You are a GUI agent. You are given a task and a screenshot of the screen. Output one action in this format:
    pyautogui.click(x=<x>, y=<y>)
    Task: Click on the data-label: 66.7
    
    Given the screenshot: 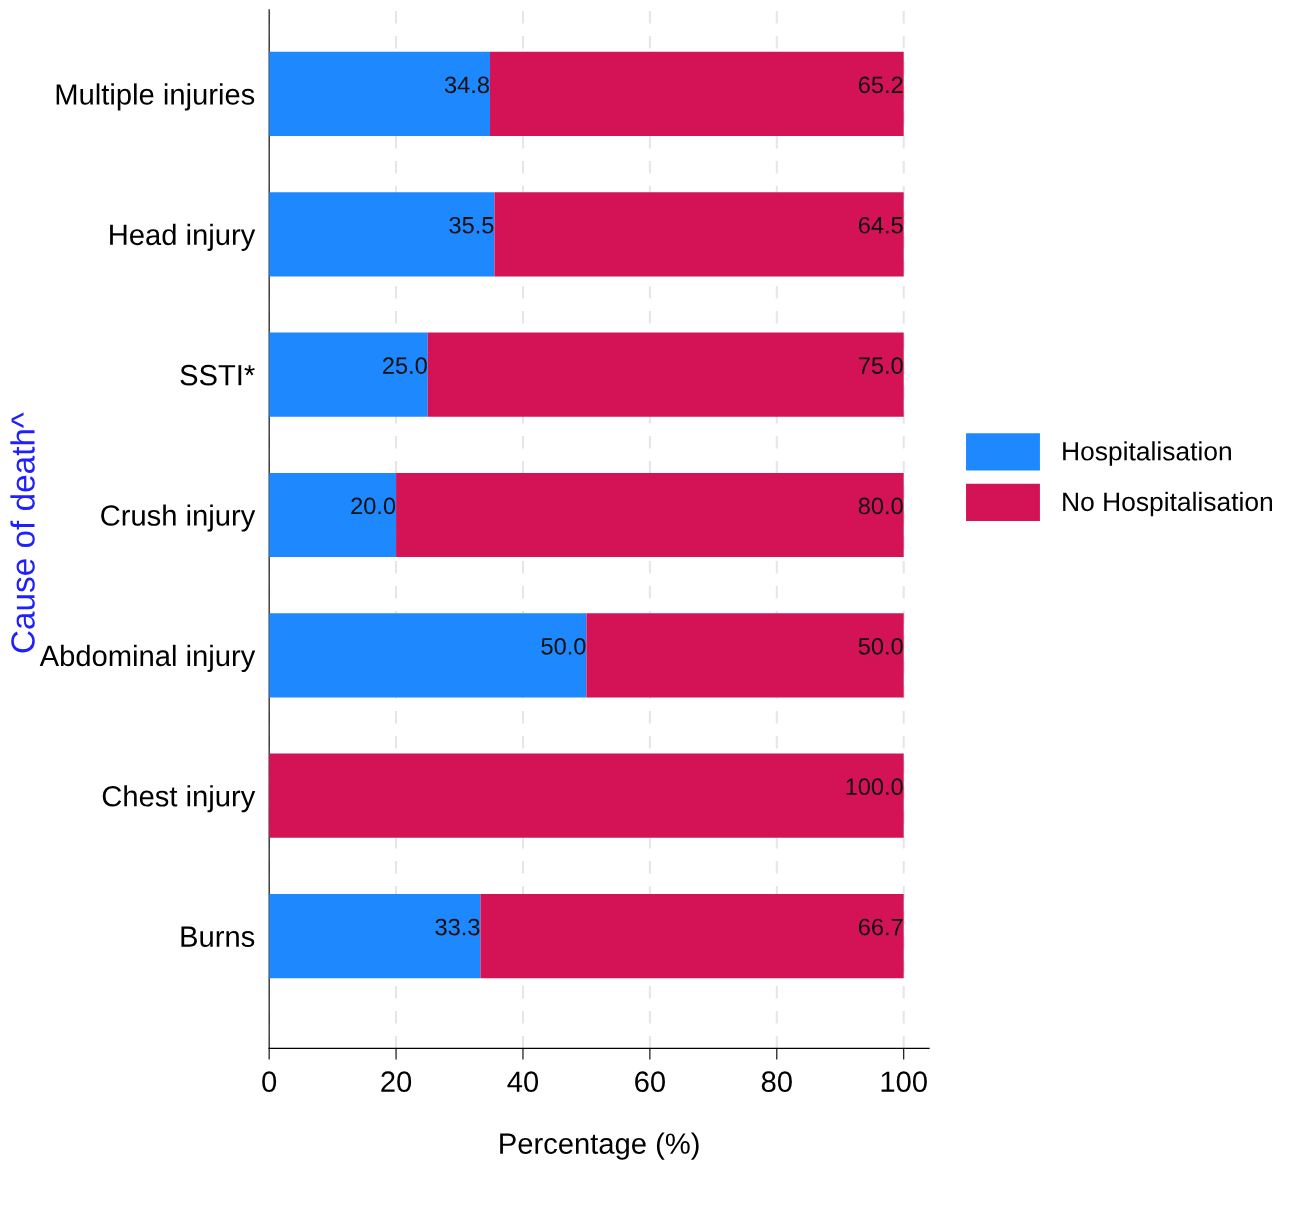 What is the action you would take?
    pyautogui.click(x=880, y=927)
    